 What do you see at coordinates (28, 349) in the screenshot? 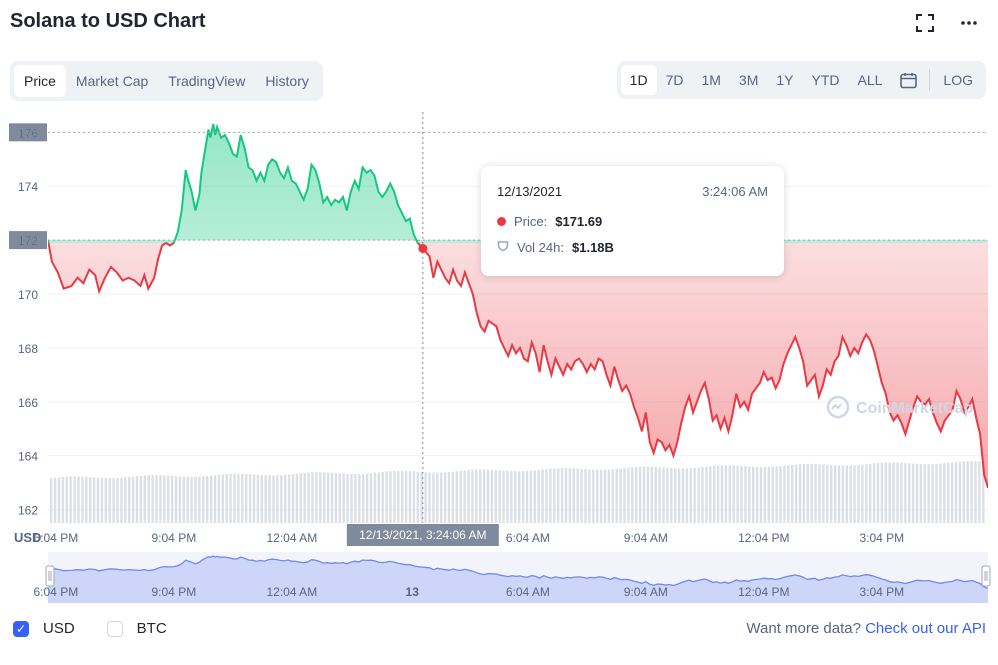
I see `y-tick-label: 168` at bounding box center [28, 349].